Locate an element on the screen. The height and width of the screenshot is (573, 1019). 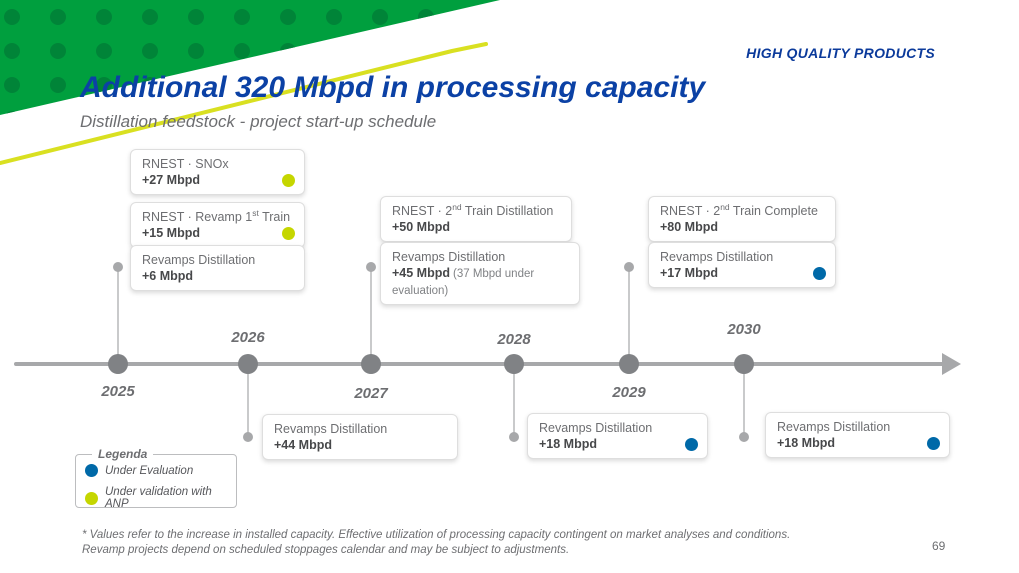
connector-2027-up is located at coordinates (371, 316).